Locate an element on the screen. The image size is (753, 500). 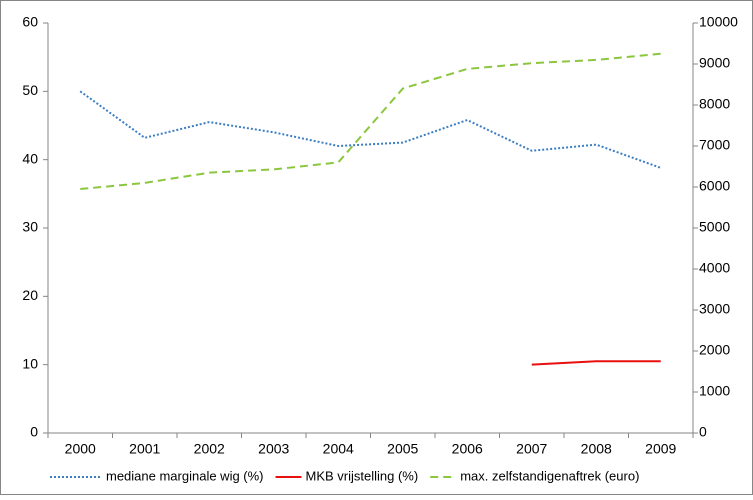
x-tick-label: 2009 is located at coordinates (660, 449).